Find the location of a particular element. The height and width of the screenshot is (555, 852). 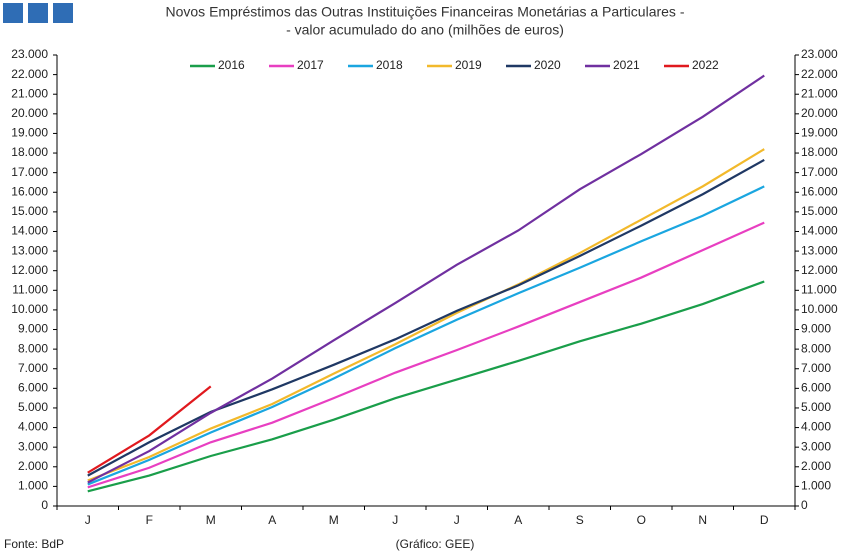

y2-tick-label: 5.000 is located at coordinates (816, 407).